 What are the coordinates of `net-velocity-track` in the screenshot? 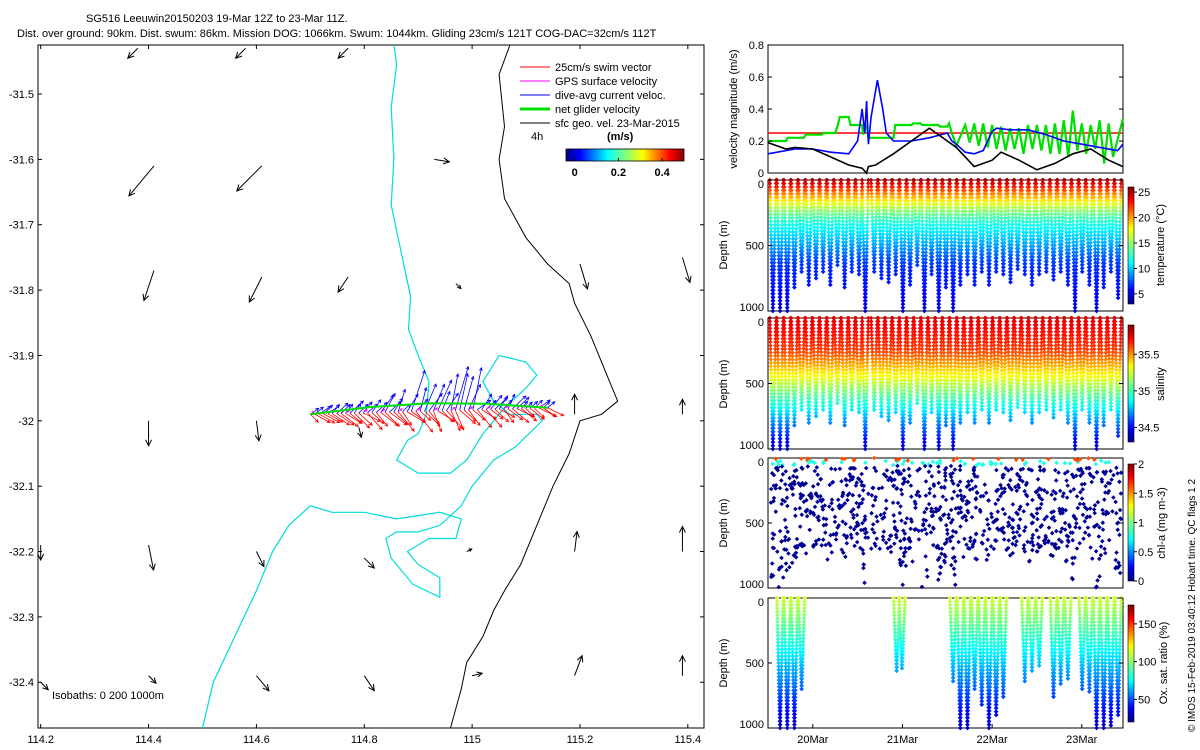 It's located at (429, 409).